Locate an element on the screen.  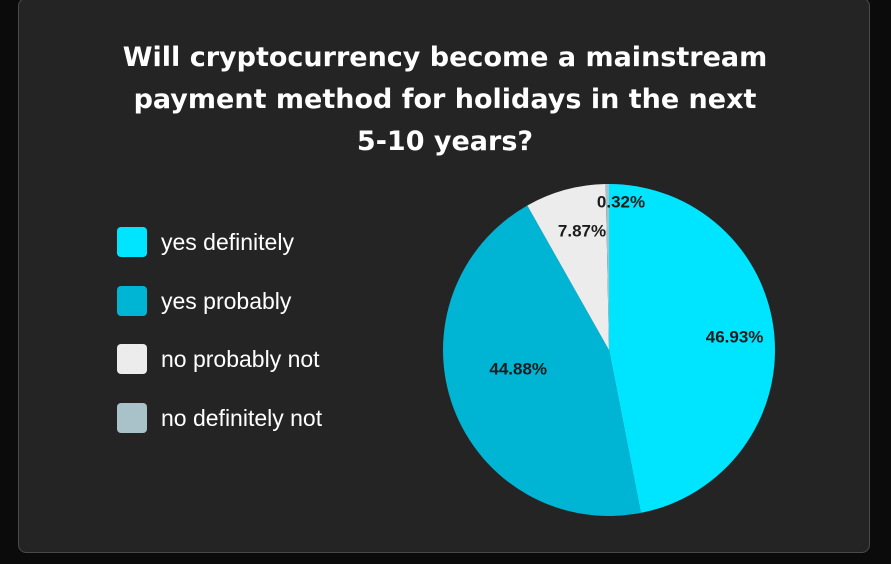
legend-item-no-probably-not: no probably not is located at coordinates (218, 359).